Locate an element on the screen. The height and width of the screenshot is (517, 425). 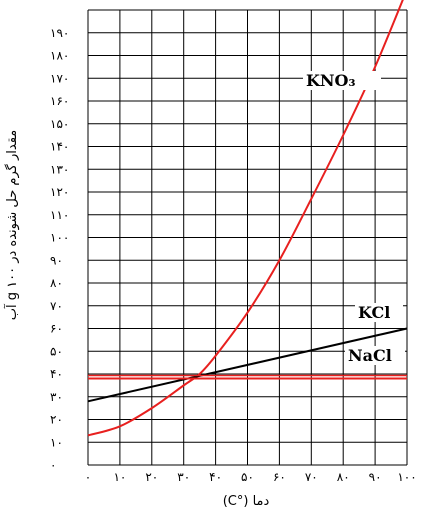
x-tick-label: ۶۰ is located at coordinates (279, 477).